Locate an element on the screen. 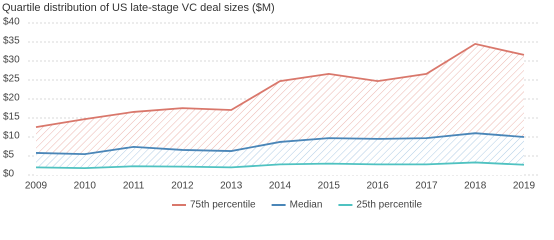  y-tick-label: $10 is located at coordinates (11, 136).